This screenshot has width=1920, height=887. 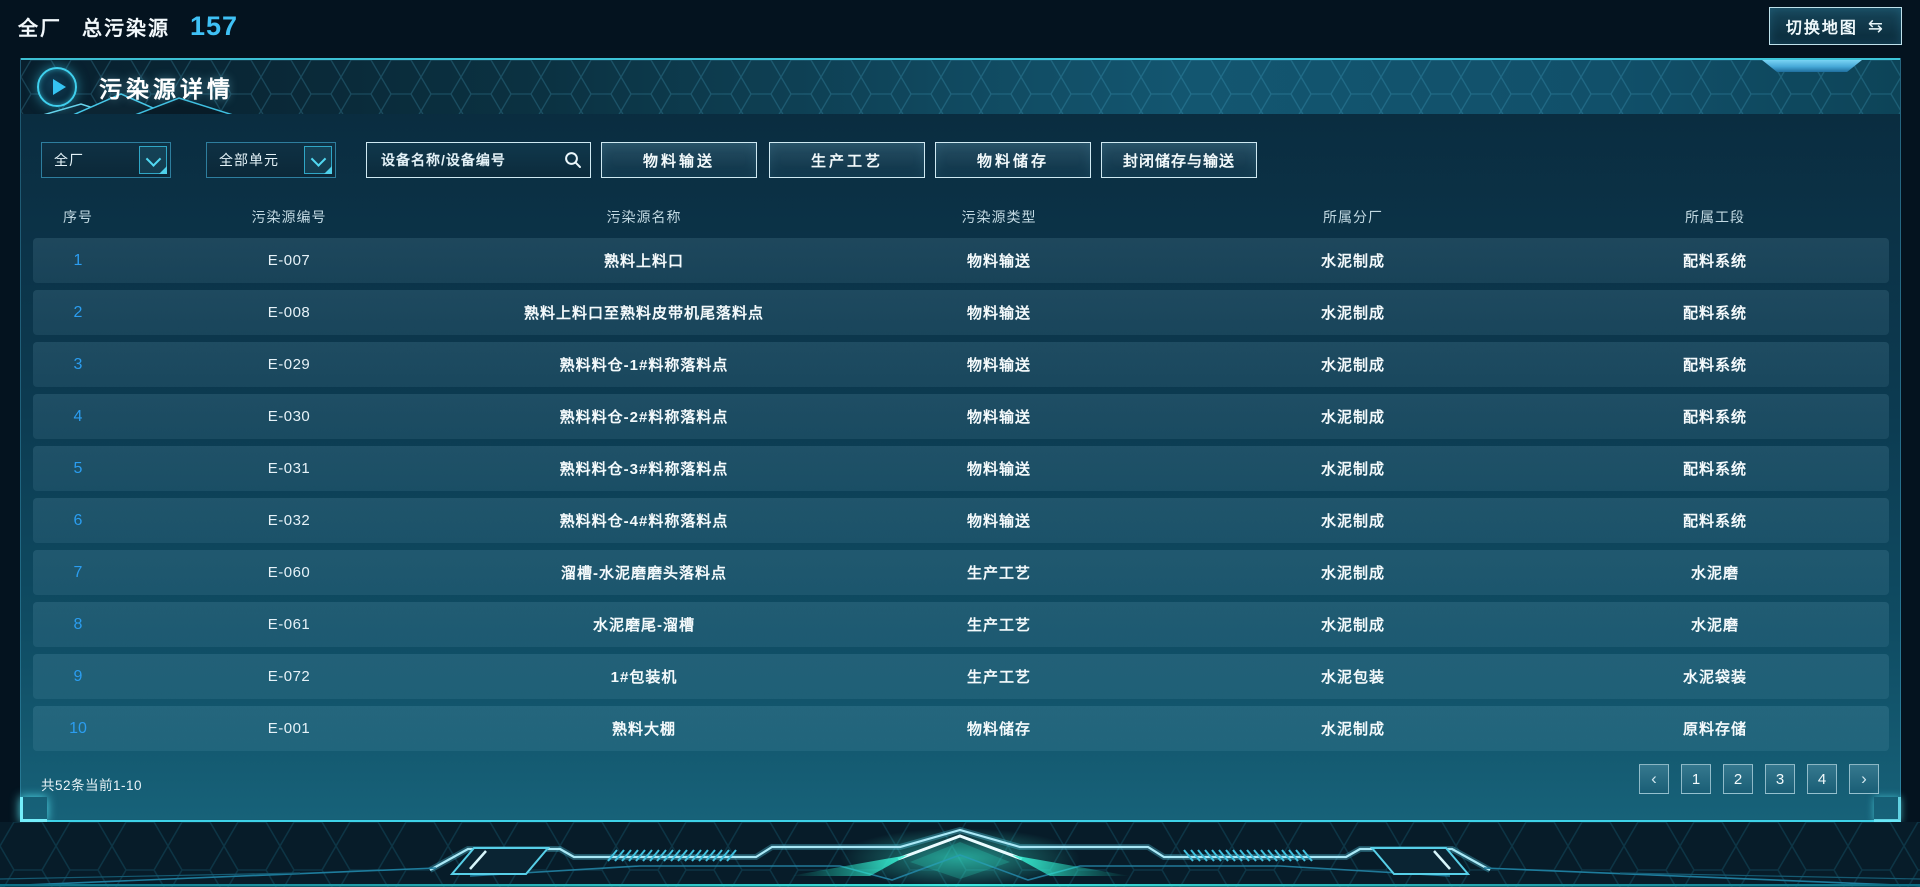 I want to click on unit-select: 全部单元, so click(x=271, y=160).